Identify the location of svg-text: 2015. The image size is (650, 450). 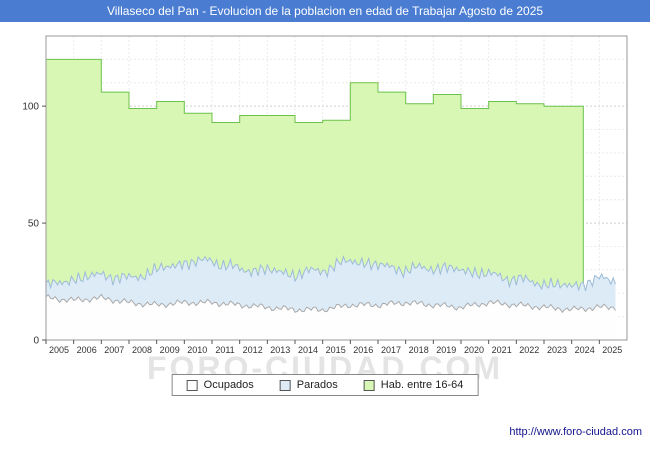
(336, 350).